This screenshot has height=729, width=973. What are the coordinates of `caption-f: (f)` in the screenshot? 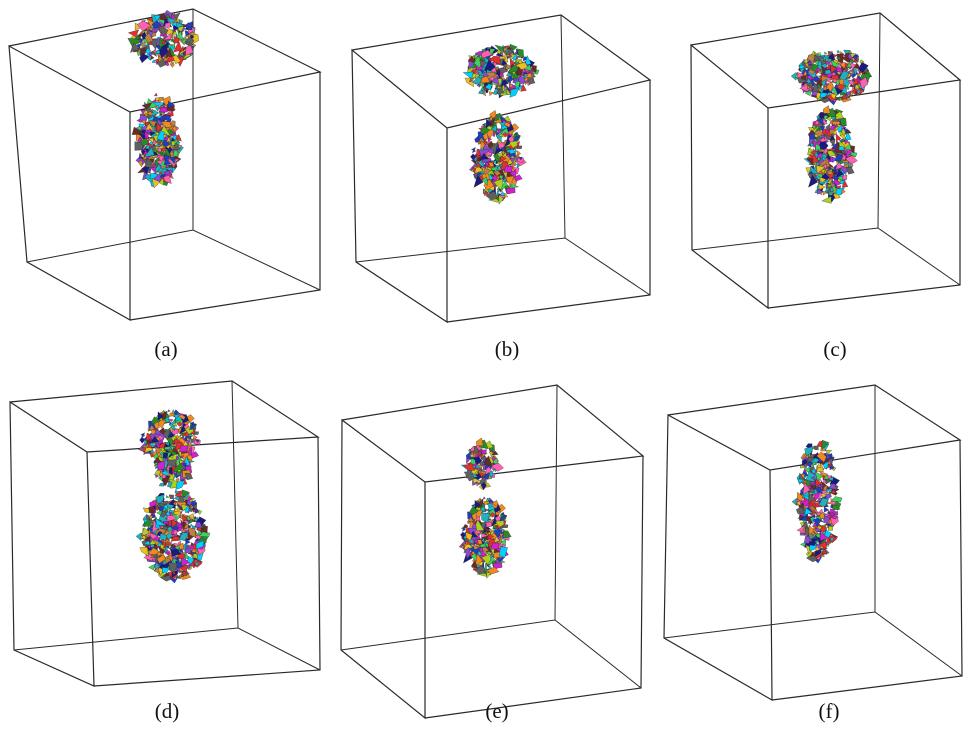 It's located at (829, 711).